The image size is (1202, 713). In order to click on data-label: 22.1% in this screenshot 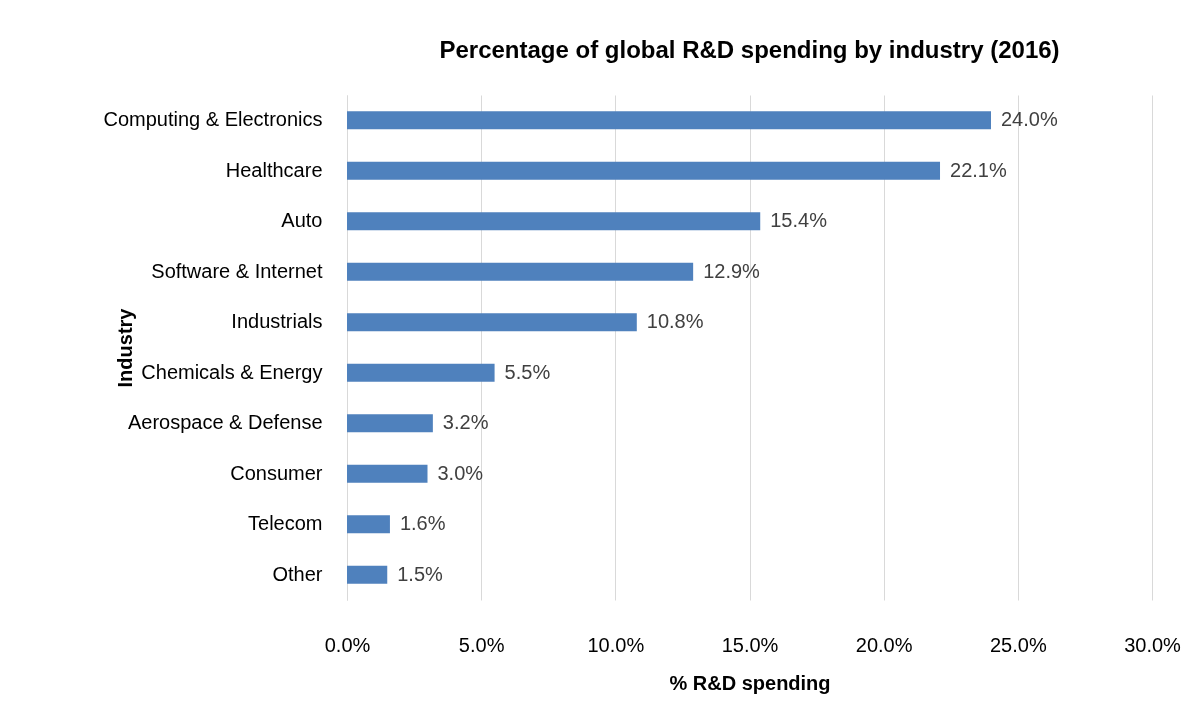, I will do `click(978, 169)`.